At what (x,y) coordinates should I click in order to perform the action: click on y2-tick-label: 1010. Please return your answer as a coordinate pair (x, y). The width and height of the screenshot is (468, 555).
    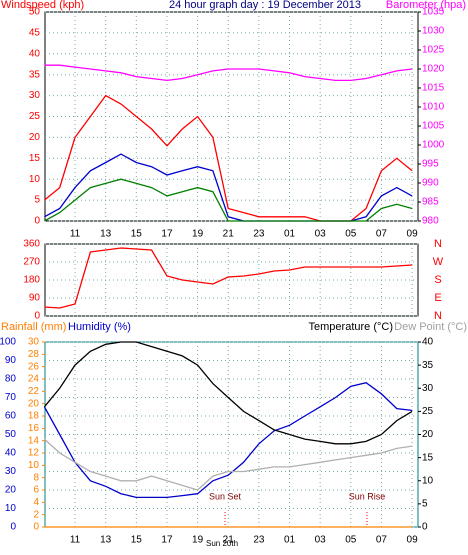
    Looking at the image, I should click on (433, 107).